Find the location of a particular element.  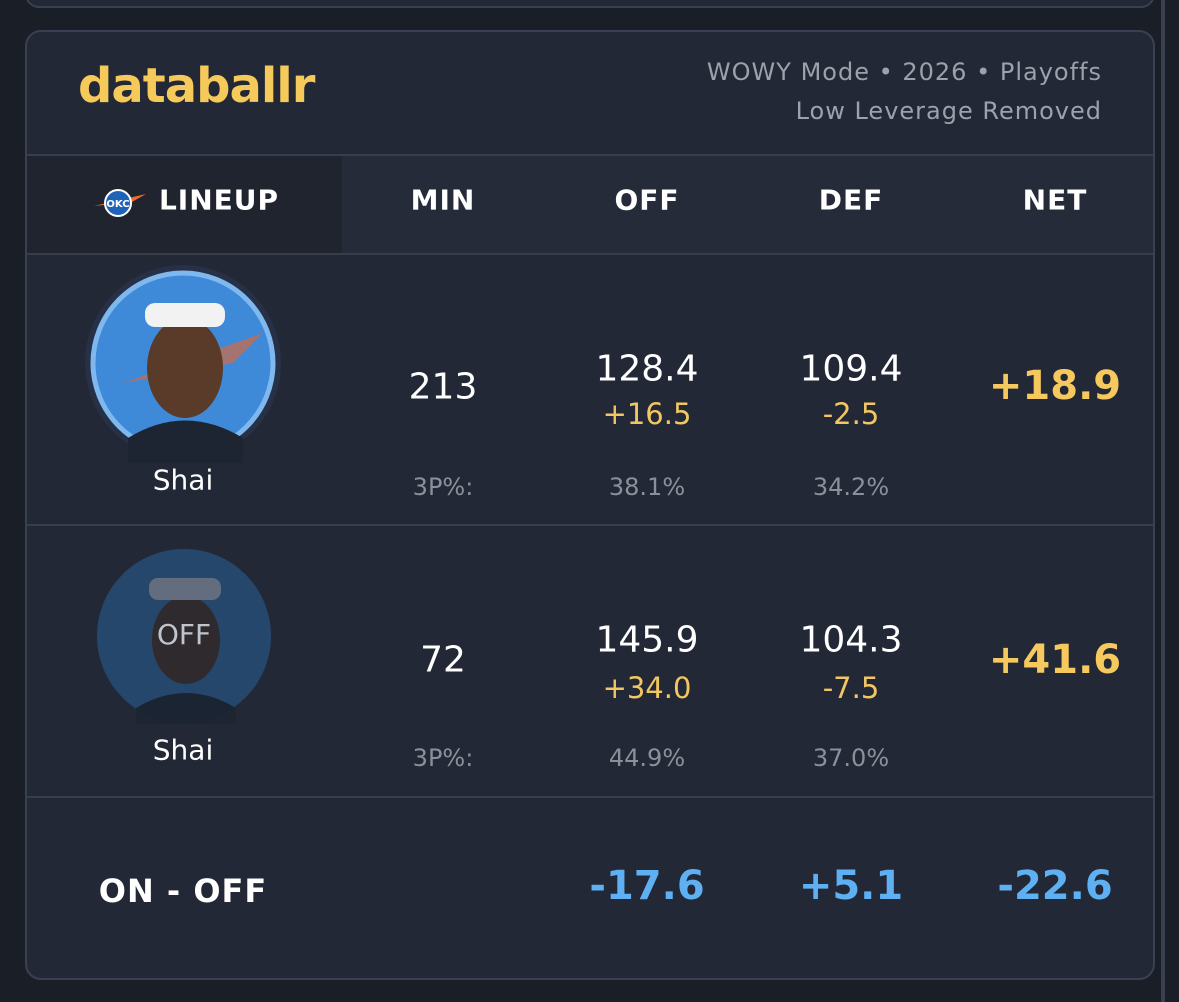

subtitle: Low Leverage Removed is located at coordinates (948, 111).